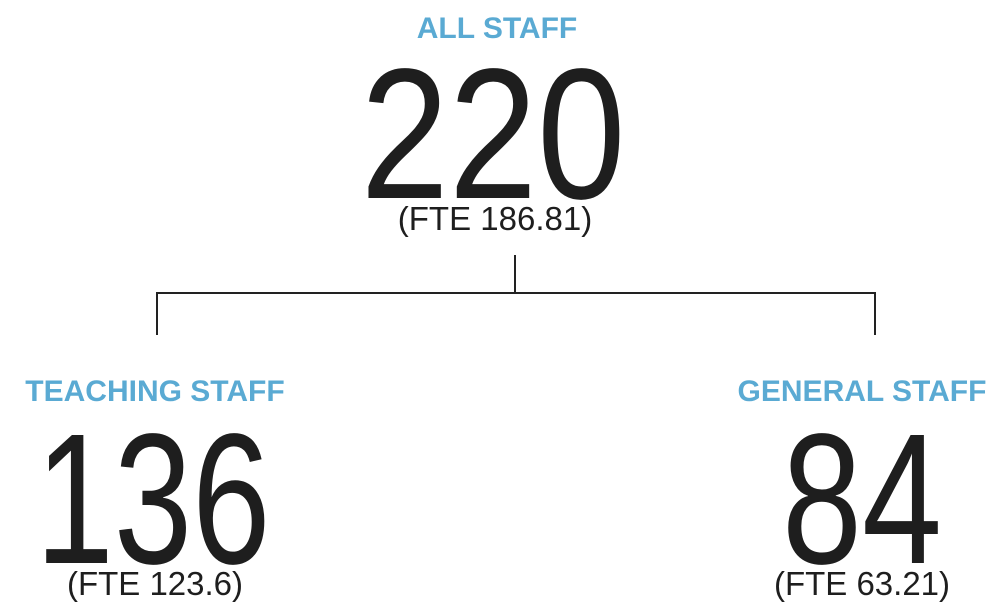 Image resolution: width=1007 pixels, height=605 pixels. I want to click on node-label: TEACHING STAFF, so click(154, 391).